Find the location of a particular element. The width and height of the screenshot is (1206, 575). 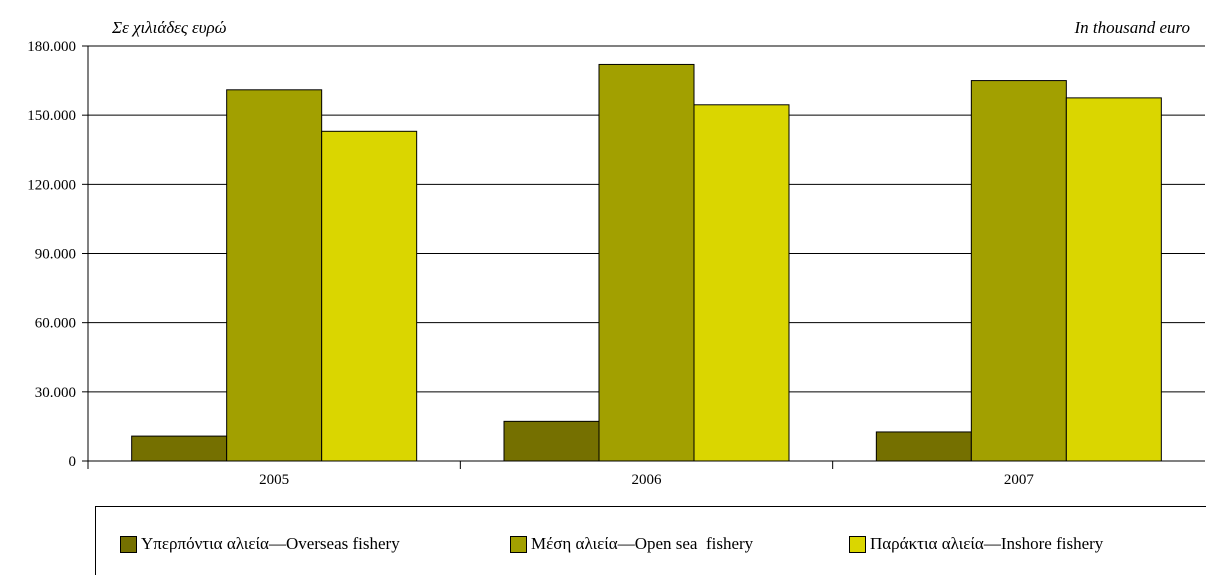

legend-swatch-open-sea is located at coordinates (518, 544).